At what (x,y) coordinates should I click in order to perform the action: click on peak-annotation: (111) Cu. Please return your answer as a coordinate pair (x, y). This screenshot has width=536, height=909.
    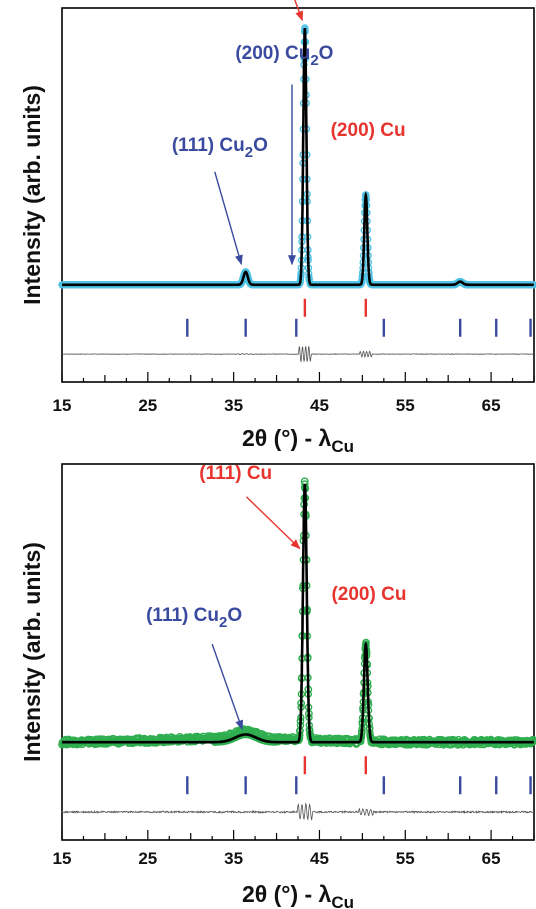
    Looking at the image, I should click on (235, 473).